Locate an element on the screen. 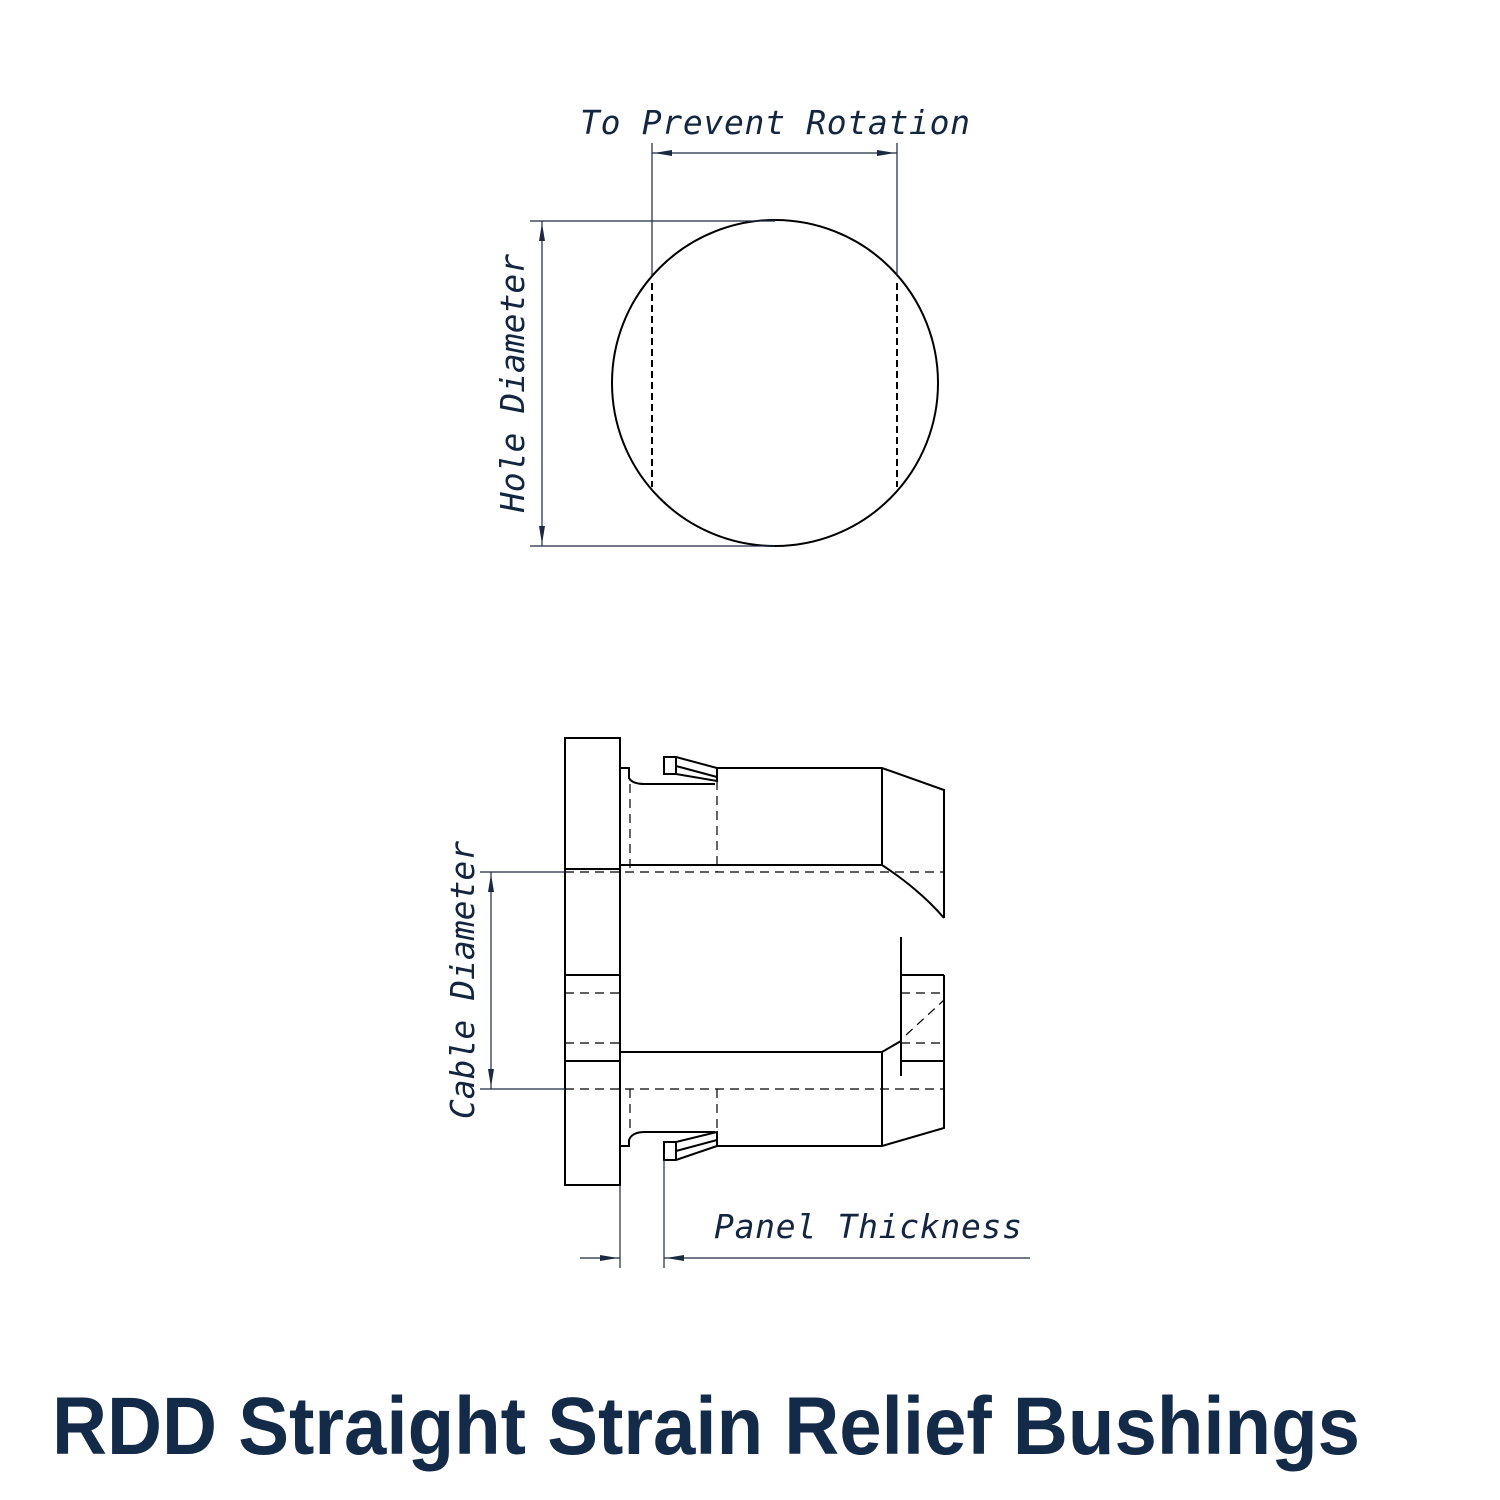 This screenshot has width=1500, height=1500. body-lower-outline is located at coordinates (782, 1061).